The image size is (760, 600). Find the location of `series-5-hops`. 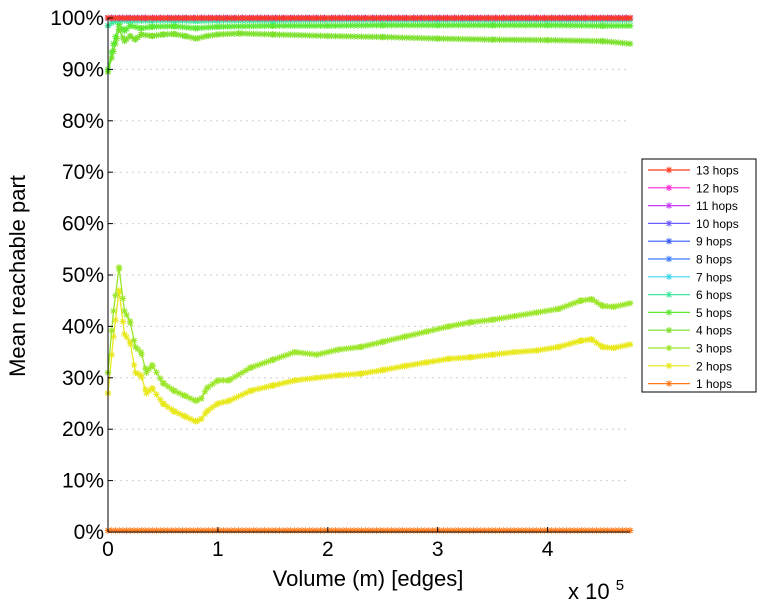

series-5-hops is located at coordinates (369, 46).